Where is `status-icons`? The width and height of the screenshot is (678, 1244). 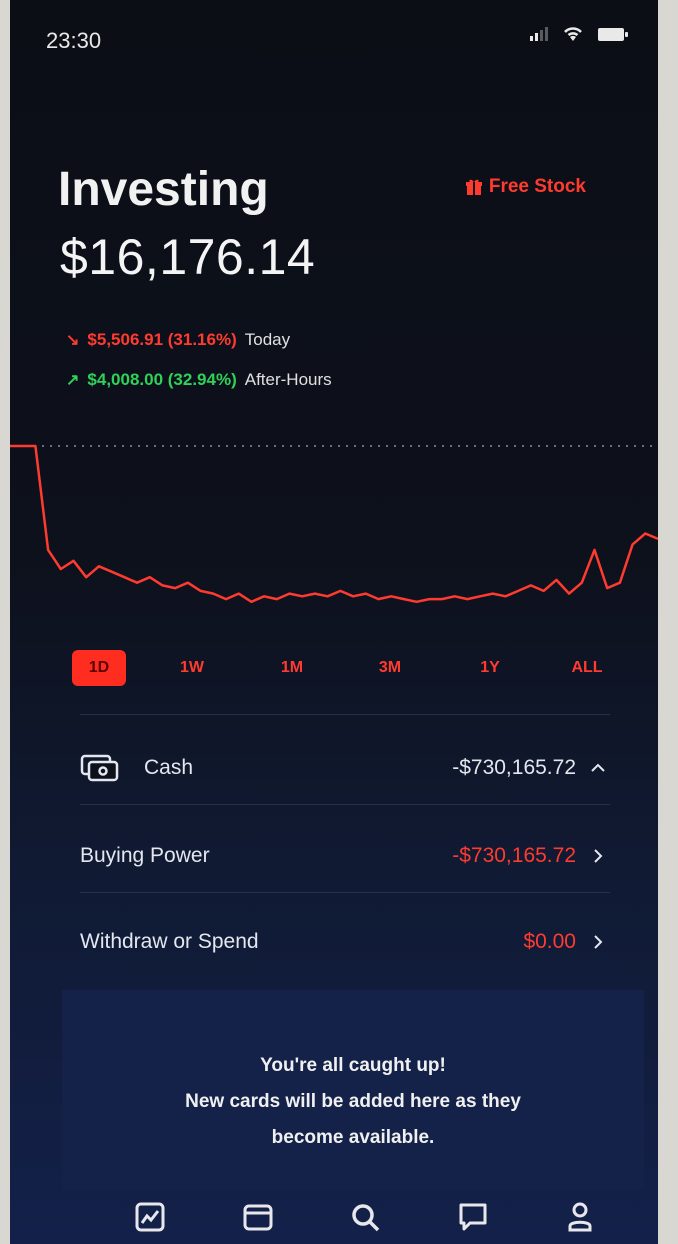 status-icons is located at coordinates (579, 34).